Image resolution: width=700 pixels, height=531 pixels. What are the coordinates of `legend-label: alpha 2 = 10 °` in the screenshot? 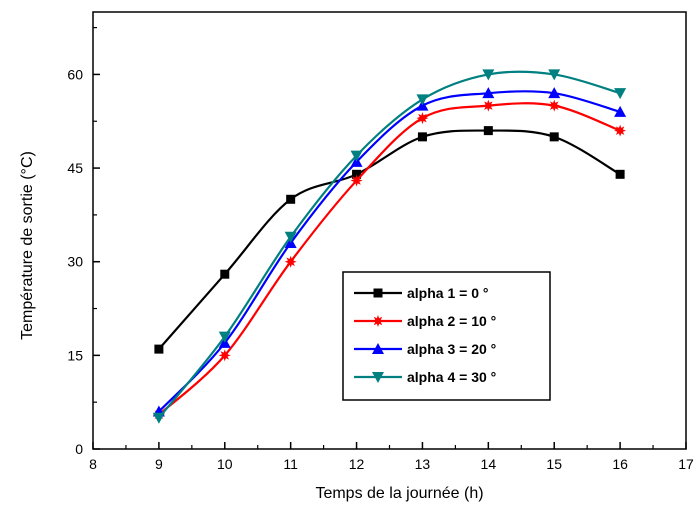 It's located at (451, 321).